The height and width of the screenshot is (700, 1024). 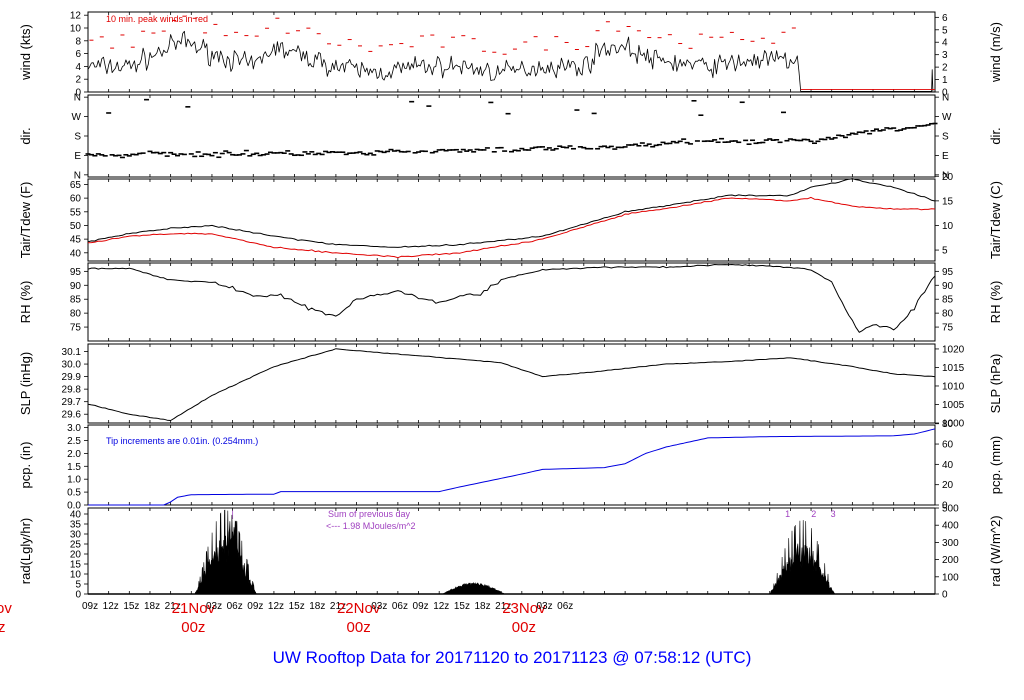 What do you see at coordinates (72, 415) in the screenshot?
I see `y-tick-label: 29.6` at bounding box center [72, 415].